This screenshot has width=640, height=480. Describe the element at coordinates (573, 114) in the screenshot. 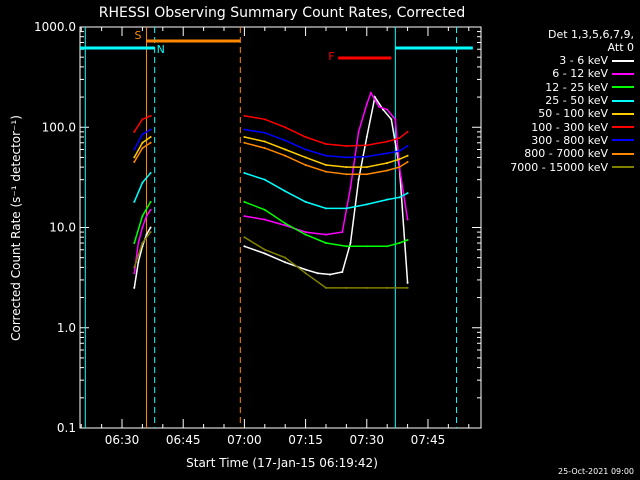

I see `legend-label: 50 - 100 keV` at that location.